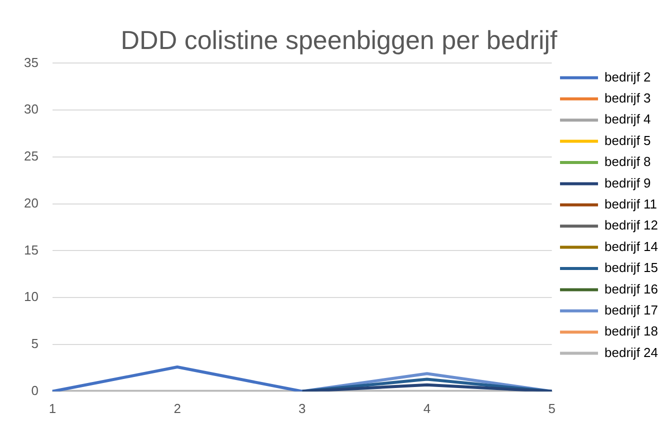  I want to click on x-tick-label: 4, so click(427, 408).